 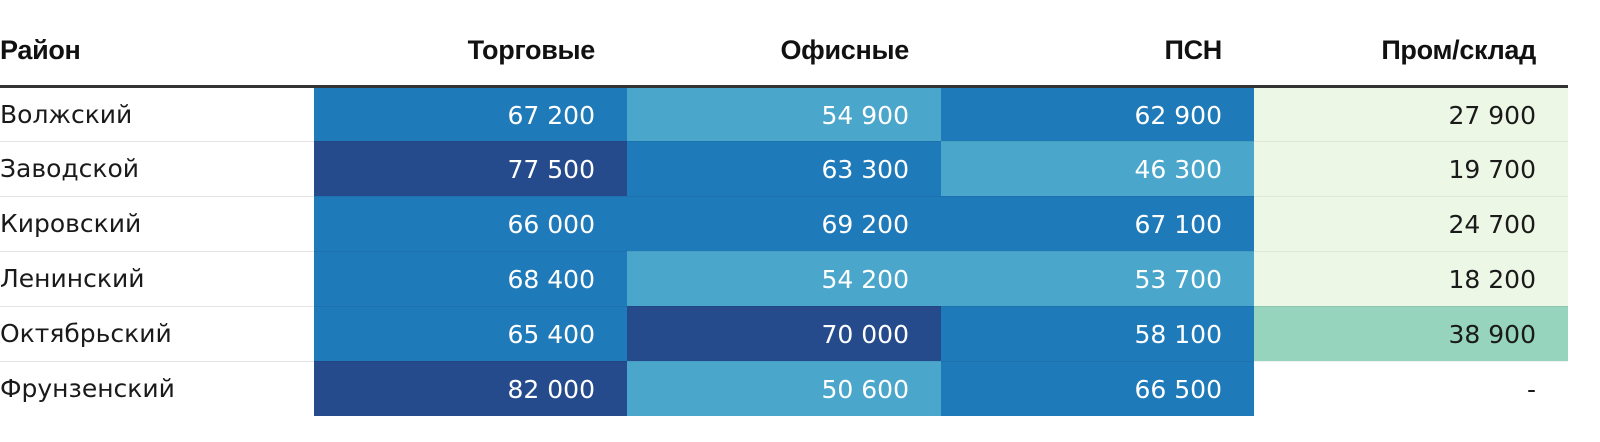 I want to click on value-cell: 67 200, so click(x=470, y=114).